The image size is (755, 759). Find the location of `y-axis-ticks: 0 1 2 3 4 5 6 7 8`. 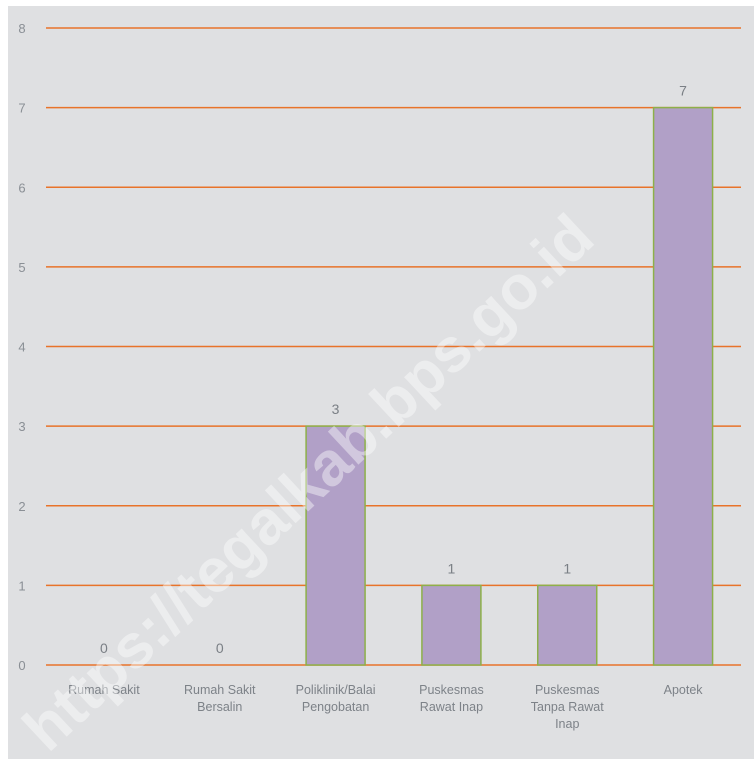

y-axis-ticks: 0 1 2 3 4 5 6 7 8 is located at coordinates (21, 347).